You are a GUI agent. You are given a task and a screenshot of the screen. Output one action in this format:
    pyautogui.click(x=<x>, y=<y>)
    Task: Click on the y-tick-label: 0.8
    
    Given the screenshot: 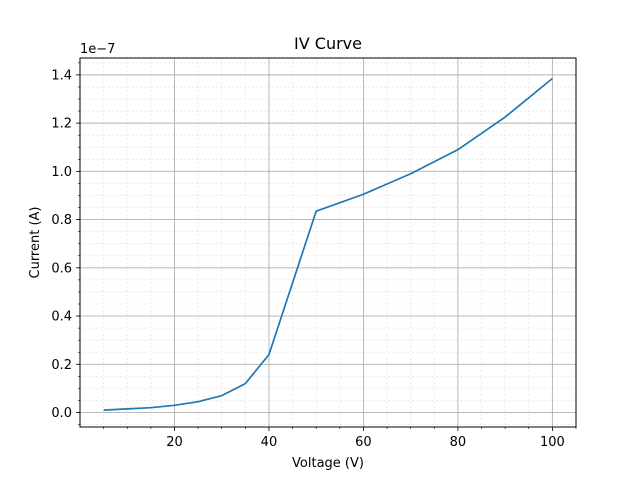 What is the action you would take?
    pyautogui.click(x=61, y=220)
    